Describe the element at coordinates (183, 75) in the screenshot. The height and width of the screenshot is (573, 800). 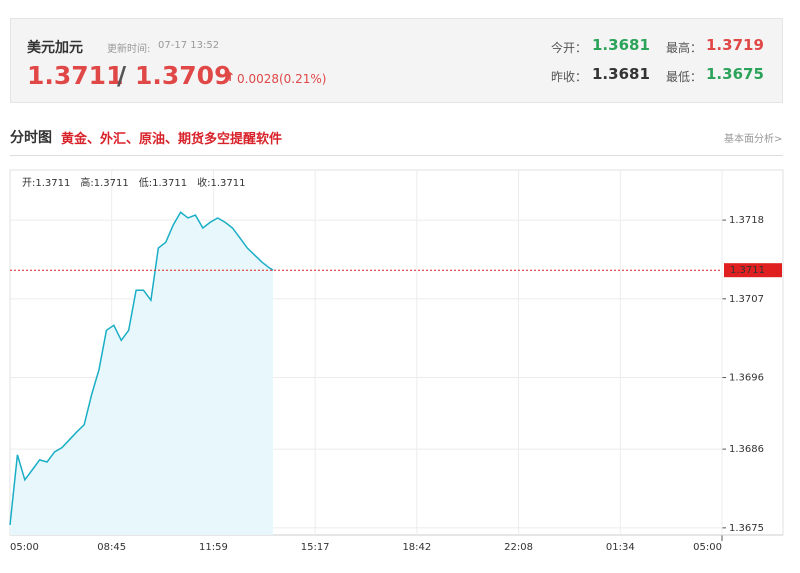
I see `ask: 1.3709` at that location.